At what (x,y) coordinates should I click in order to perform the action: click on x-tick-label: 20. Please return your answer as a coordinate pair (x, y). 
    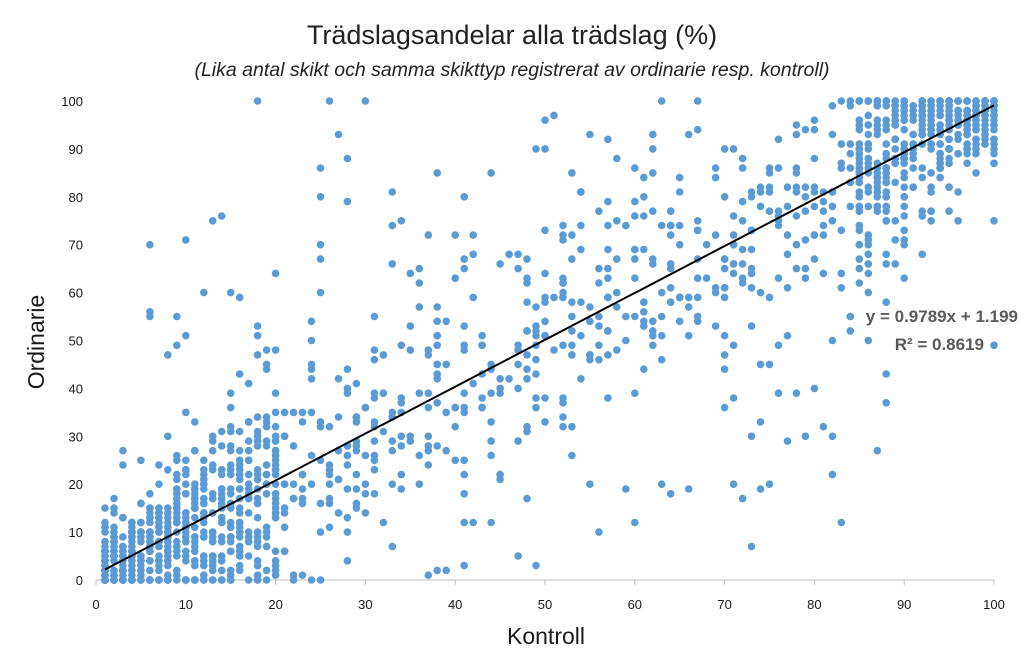
    Looking at the image, I should click on (275, 604).